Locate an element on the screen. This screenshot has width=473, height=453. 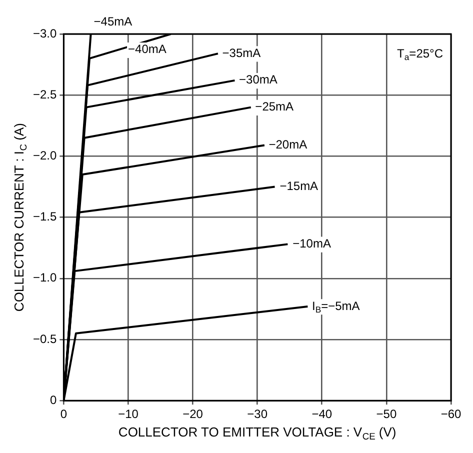
x-tick-label: −50 is located at coordinates (386, 414).